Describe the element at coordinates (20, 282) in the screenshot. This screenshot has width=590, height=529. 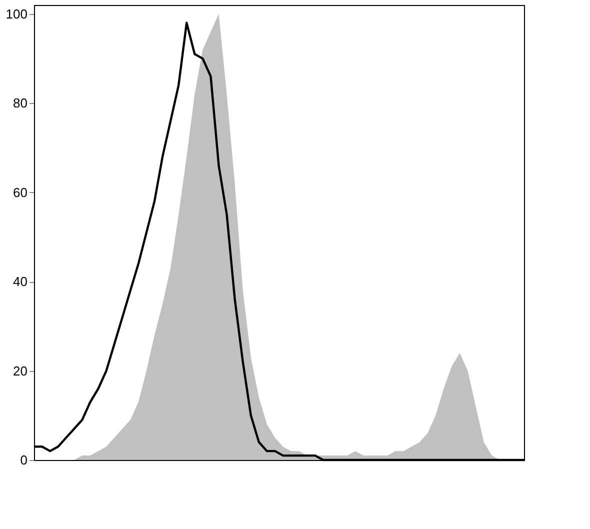
I see `y-tick-label: 40` at that location.